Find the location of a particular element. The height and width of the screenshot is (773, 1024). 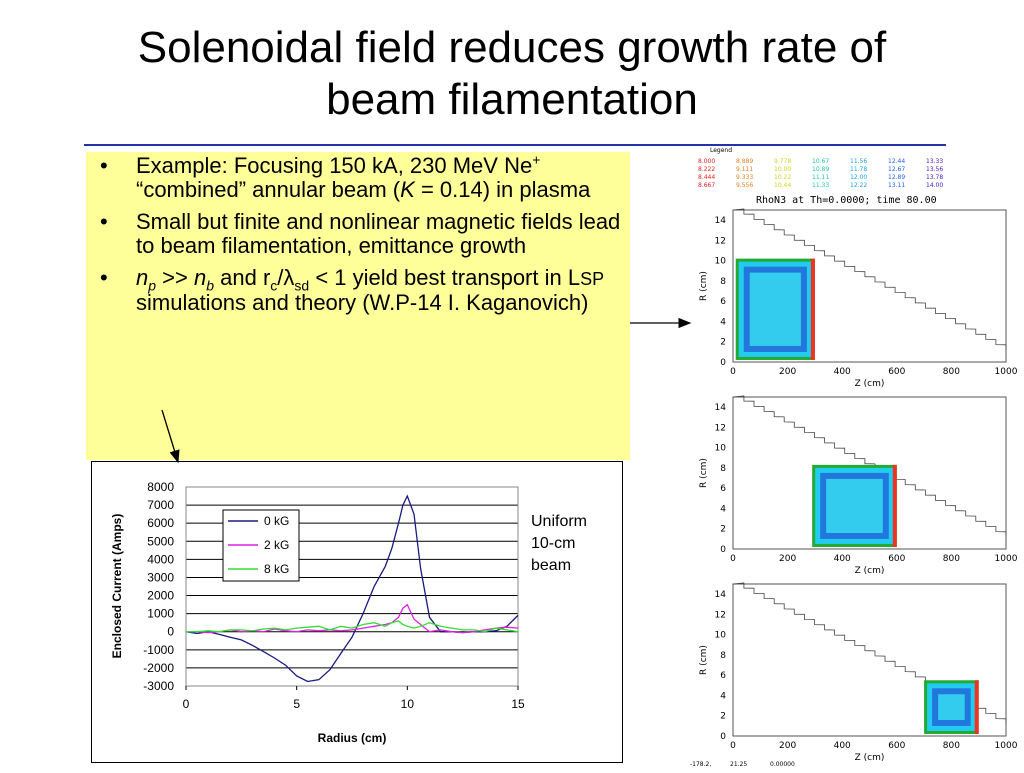

sim-footer-value: -178.2, is located at coordinates (700, 764).